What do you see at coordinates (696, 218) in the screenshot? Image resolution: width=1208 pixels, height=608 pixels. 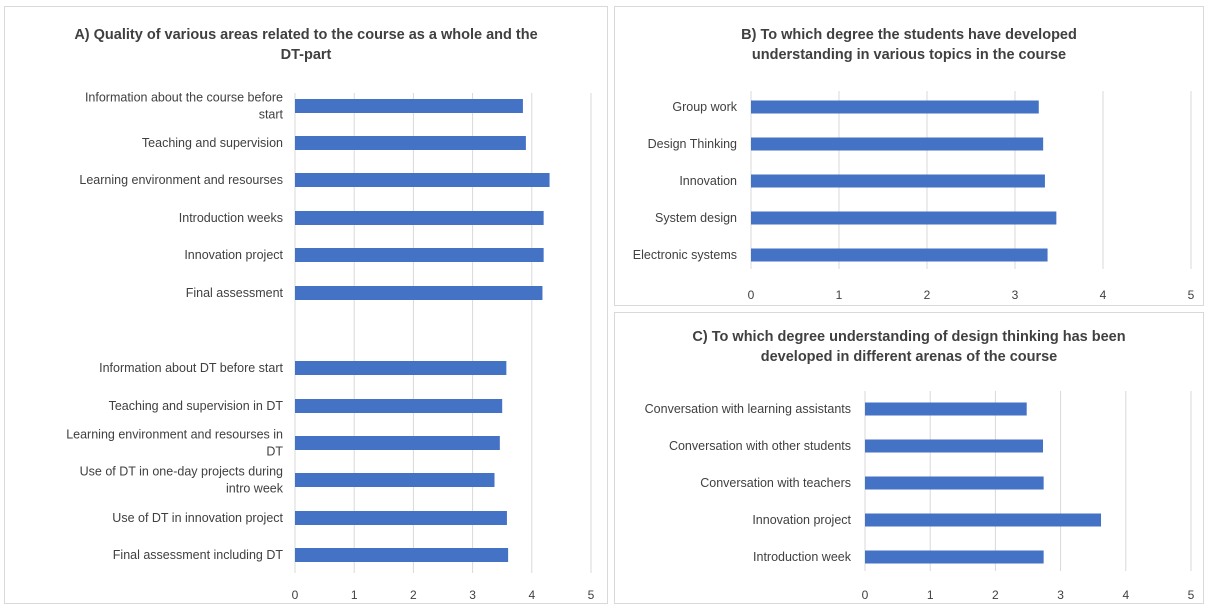 I see `category-label: System design` at bounding box center [696, 218].